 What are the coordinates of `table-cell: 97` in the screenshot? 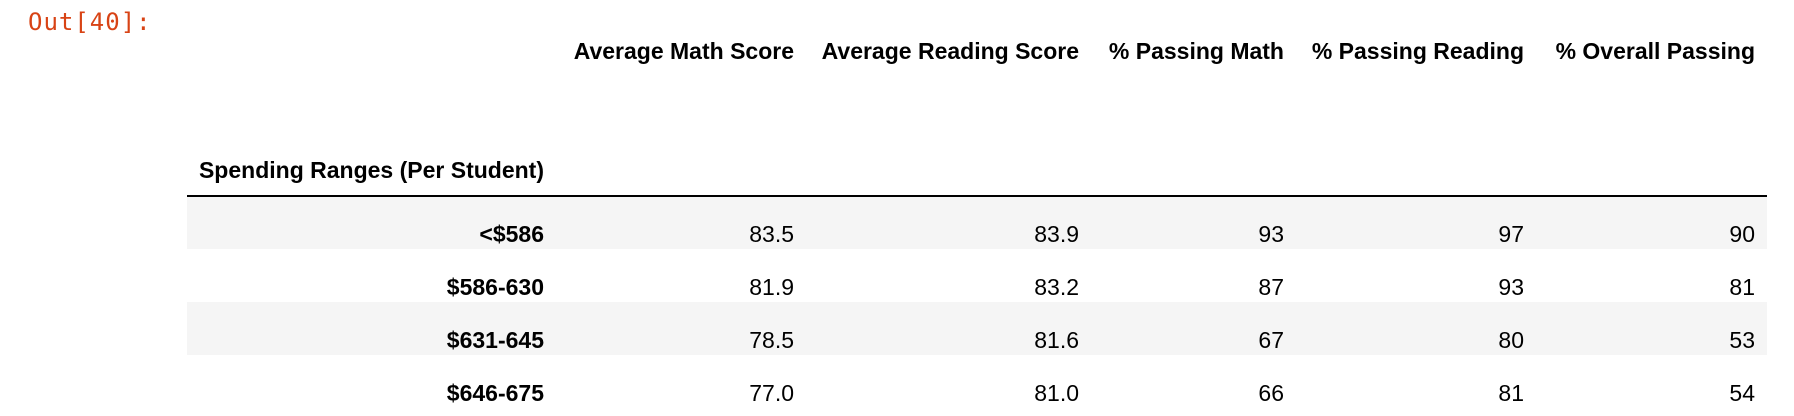 It's located at (1511, 234).